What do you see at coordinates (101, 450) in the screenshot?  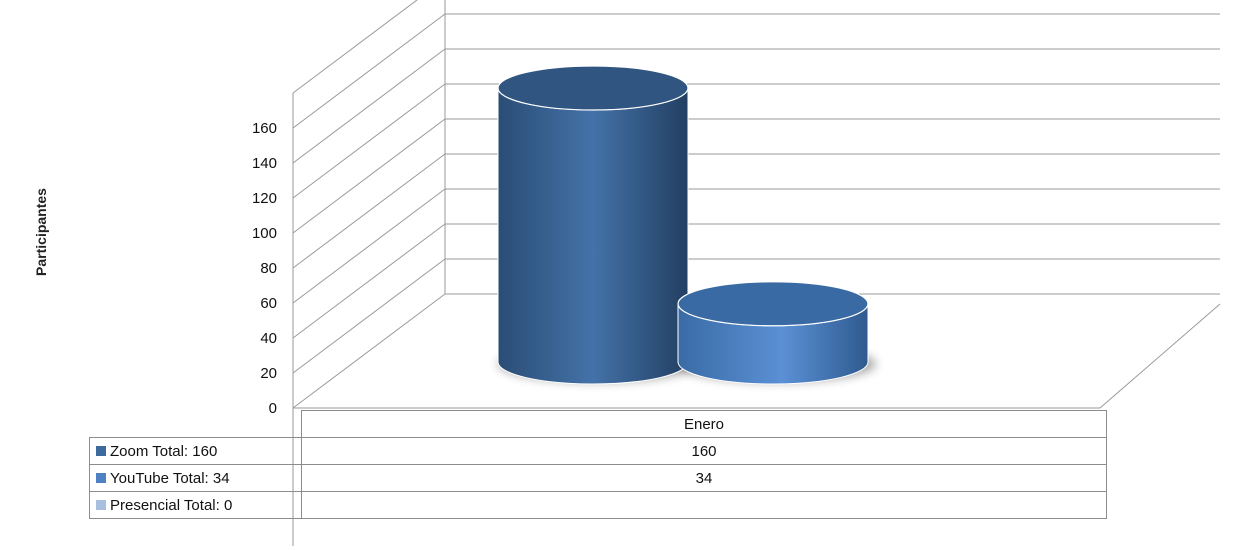 I see `legend-swatch-zoom` at bounding box center [101, 450].